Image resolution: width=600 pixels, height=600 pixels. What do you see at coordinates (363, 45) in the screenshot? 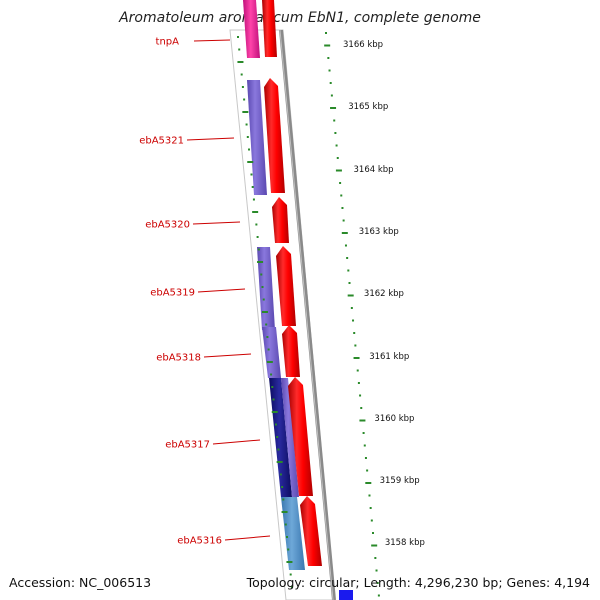
I see `kbp-tick-label: 3166 kbp` at bounding box center [363, 45].